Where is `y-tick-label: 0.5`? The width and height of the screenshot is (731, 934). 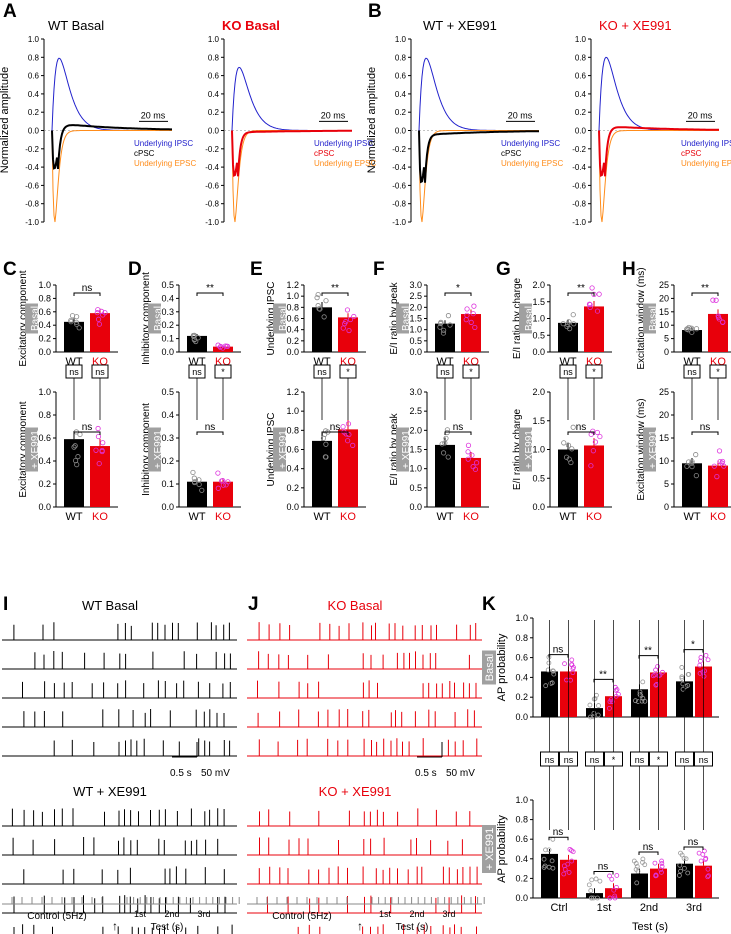
y-tick-label: 0.5 is located at coordinates (167, 392).